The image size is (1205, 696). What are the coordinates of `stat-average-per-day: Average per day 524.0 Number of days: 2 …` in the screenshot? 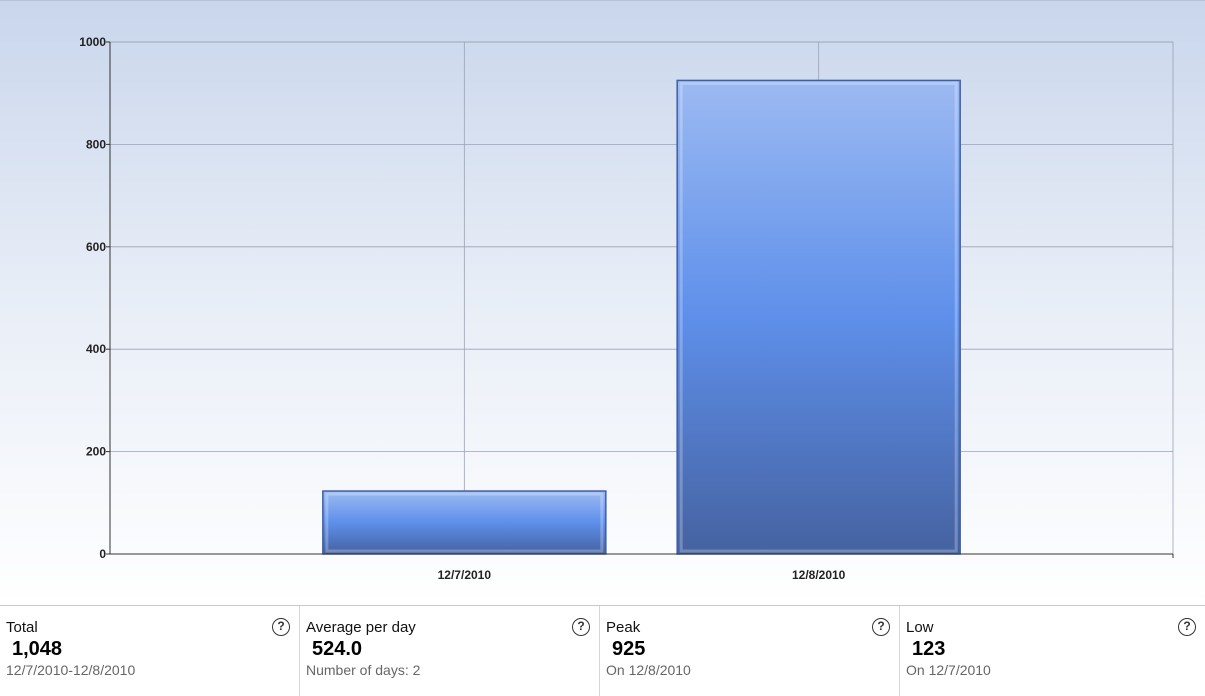 It's located at (450, 651).